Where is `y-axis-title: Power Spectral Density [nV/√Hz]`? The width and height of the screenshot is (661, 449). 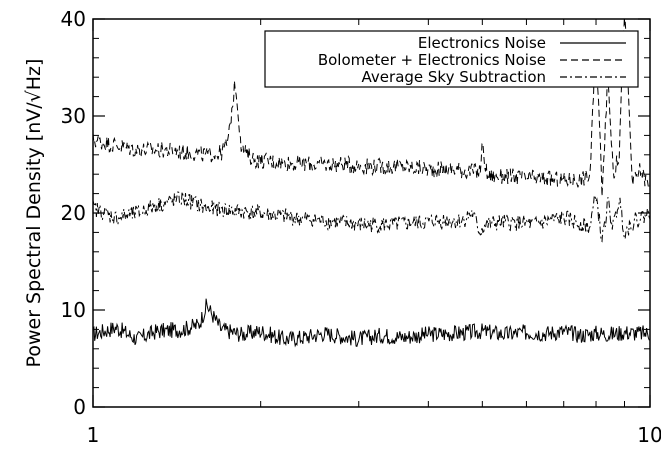 y-axis-title: Power Spectral Density [nV/√Hz] is located at coordinates (34, 213).